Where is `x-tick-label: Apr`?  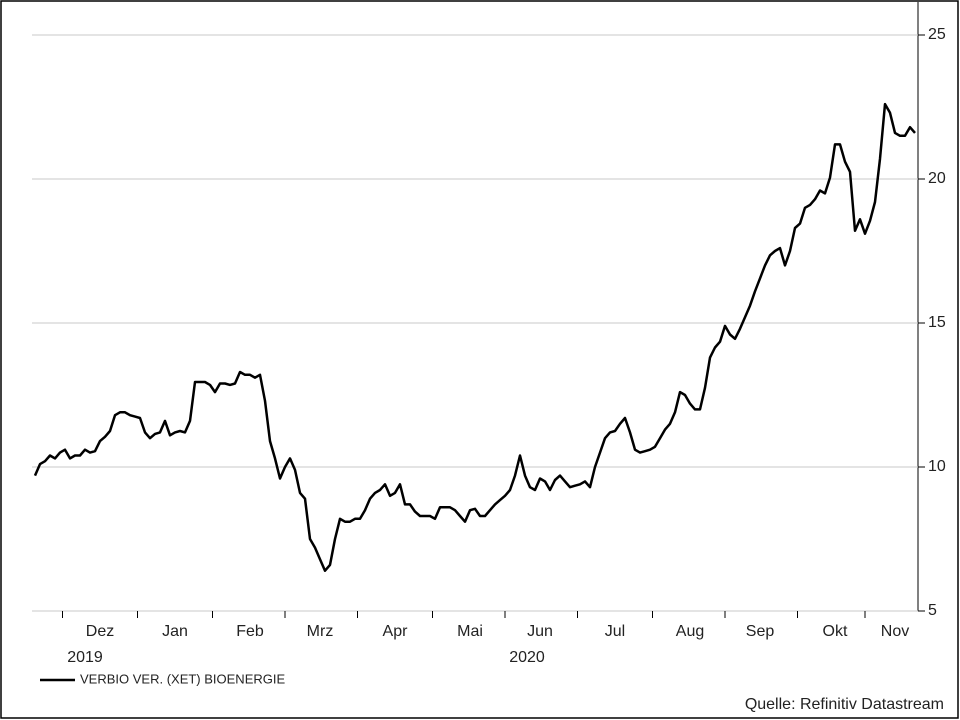 x-tick-label: Apr is located at coordinates (396, 631).